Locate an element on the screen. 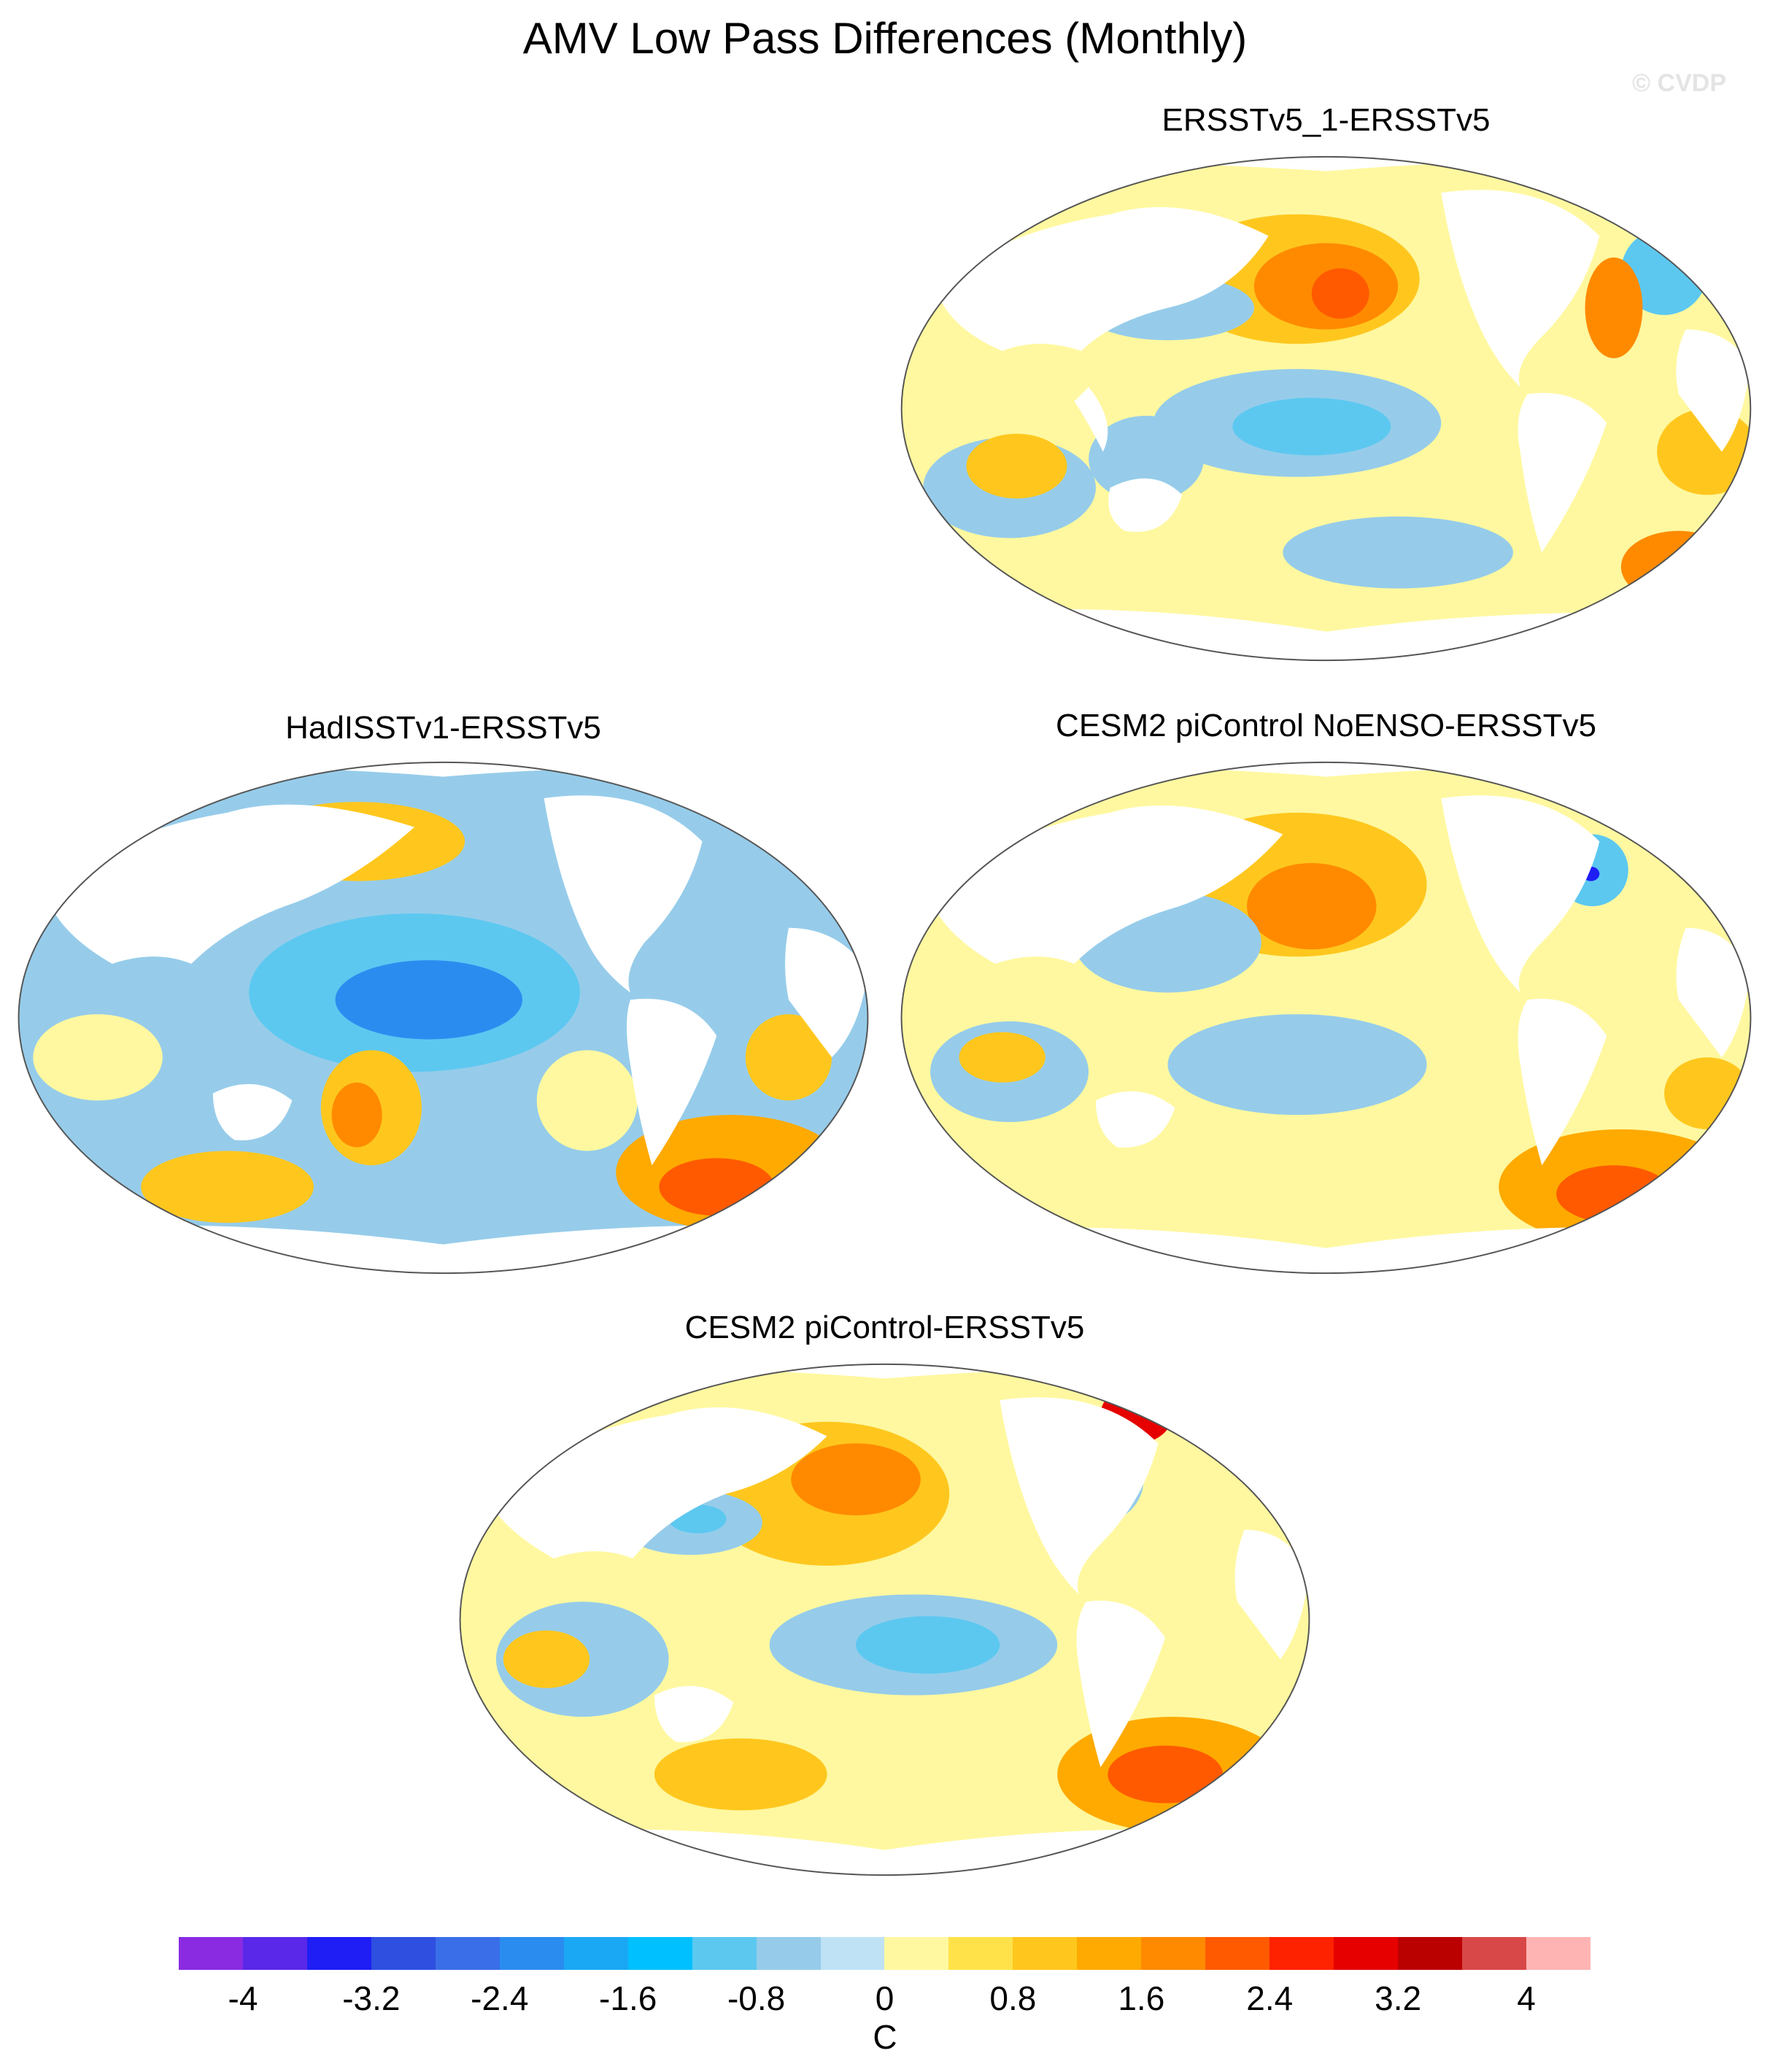 The image size is (1770, 2072). colorbar-tick-label: 0 is located at coordinates (884, 1998).